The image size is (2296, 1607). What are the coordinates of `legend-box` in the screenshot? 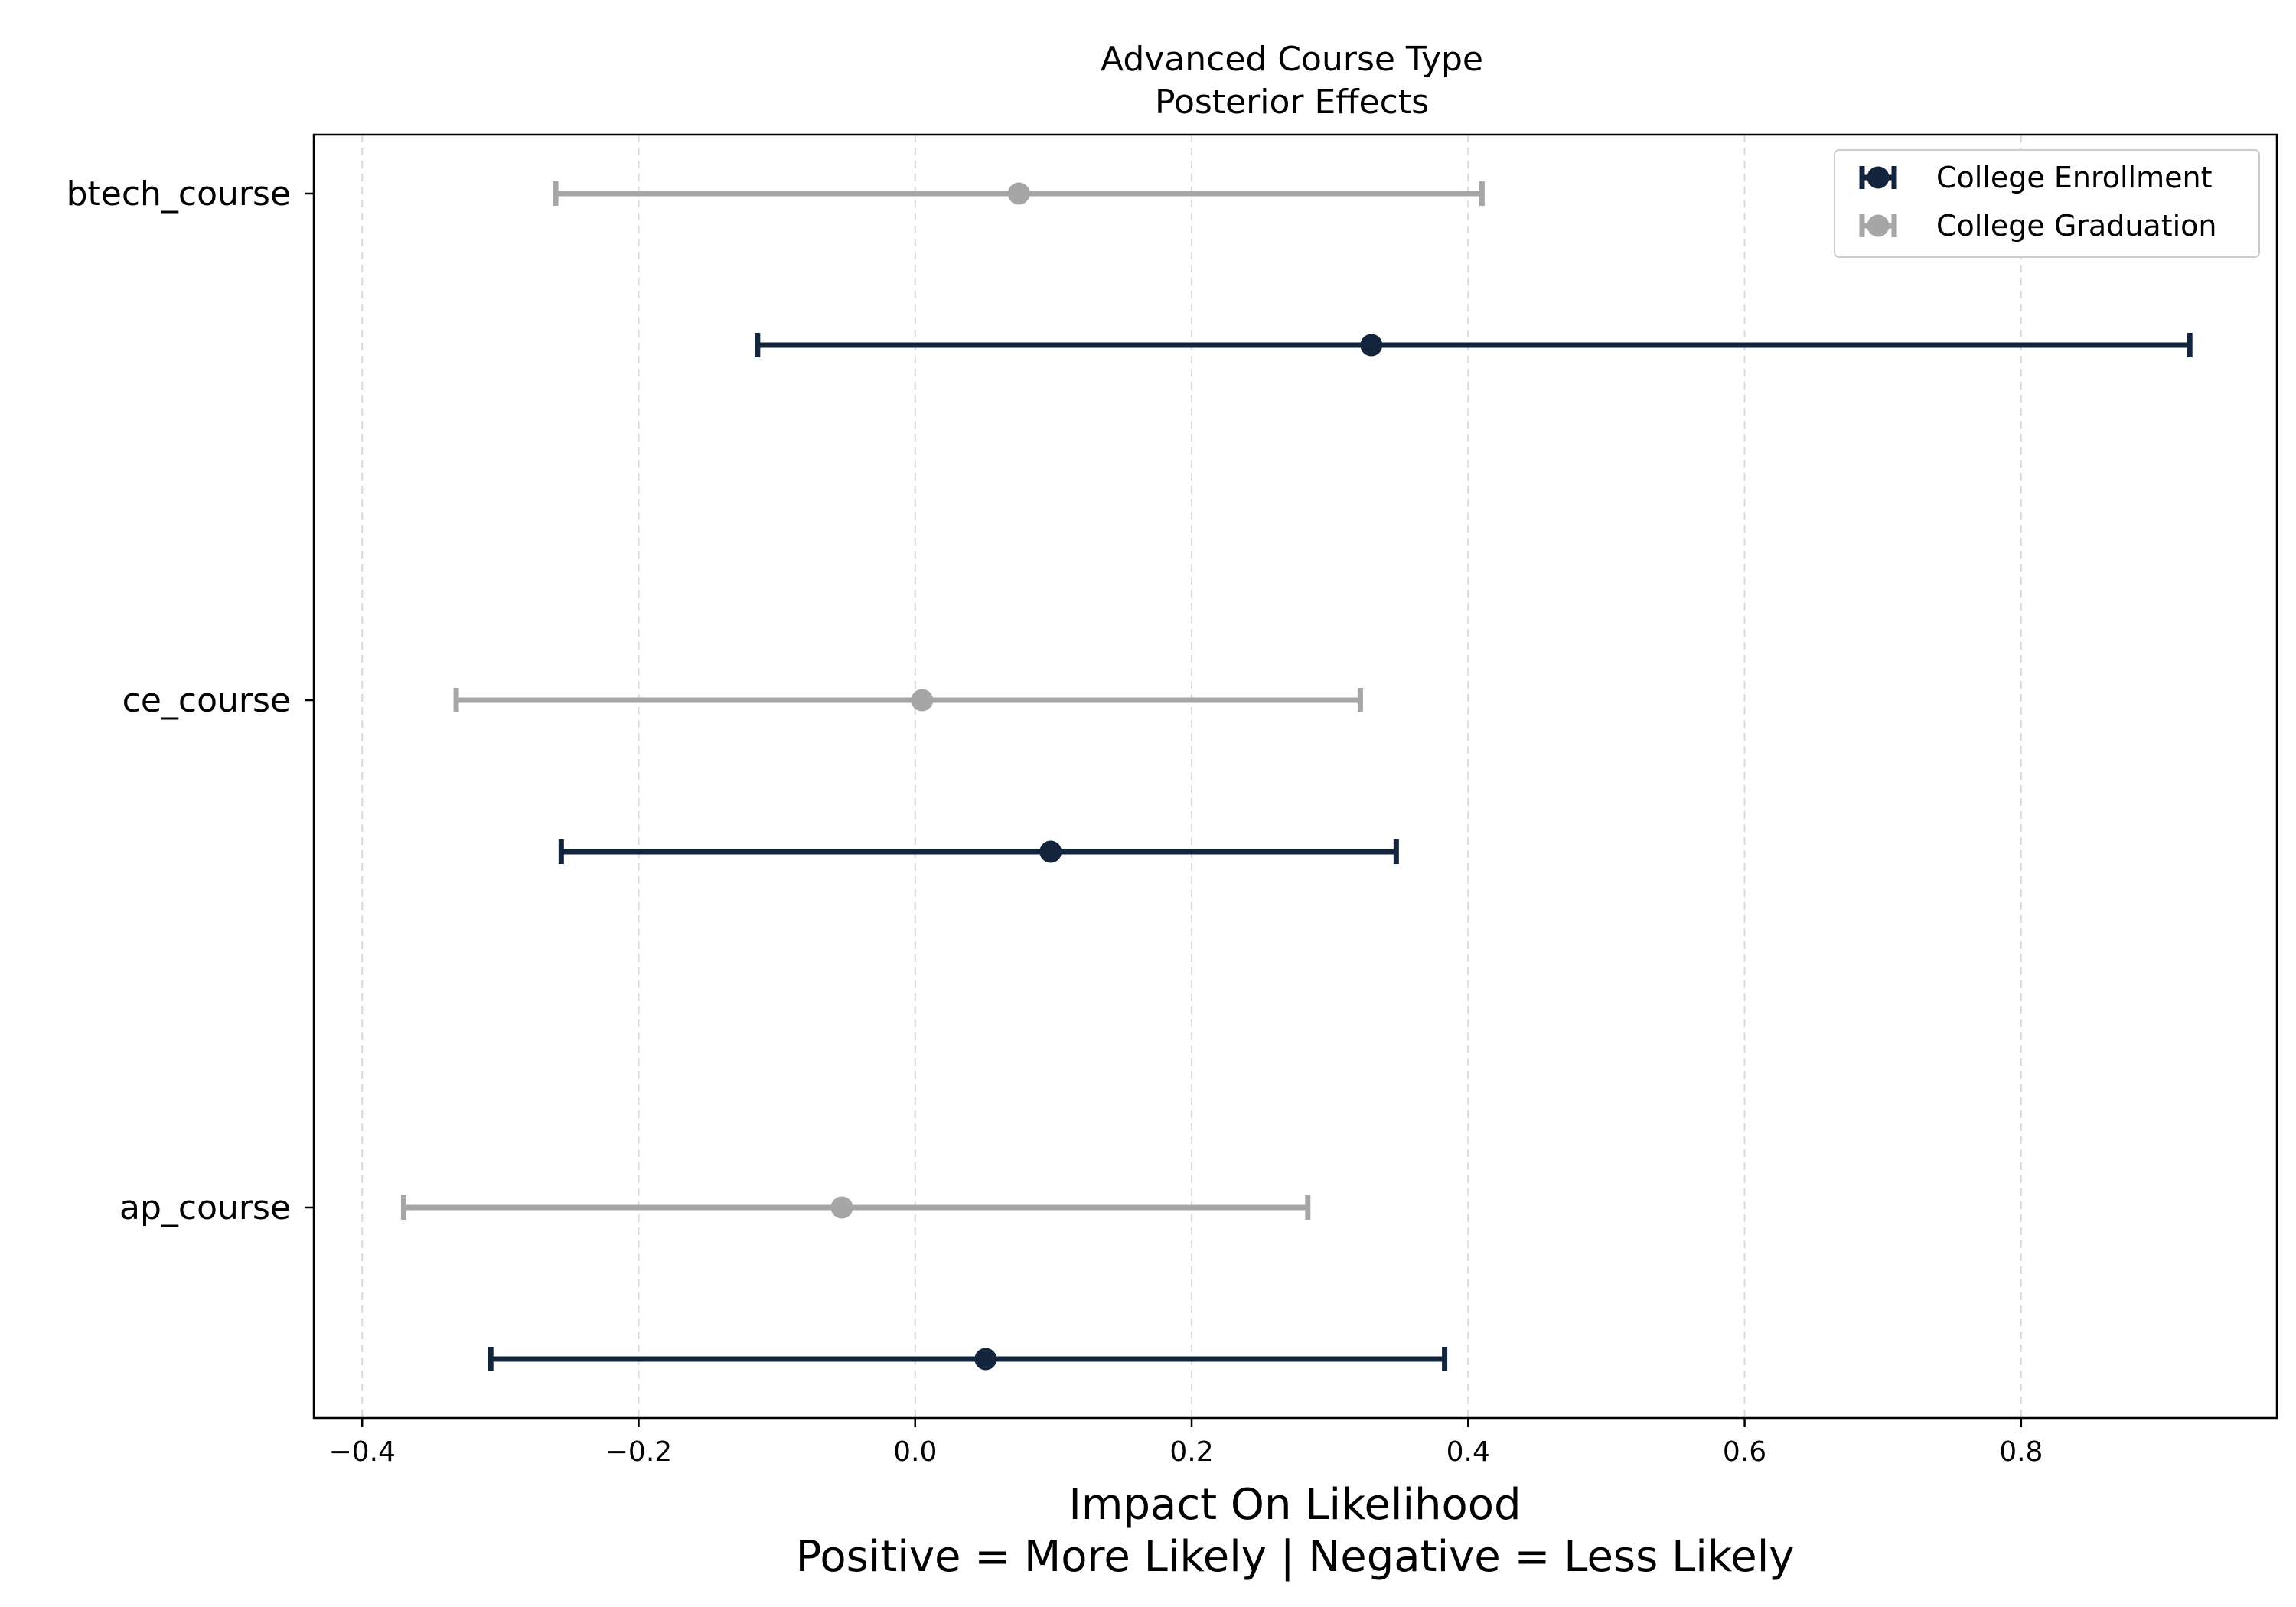 It's located at (2047, 203).